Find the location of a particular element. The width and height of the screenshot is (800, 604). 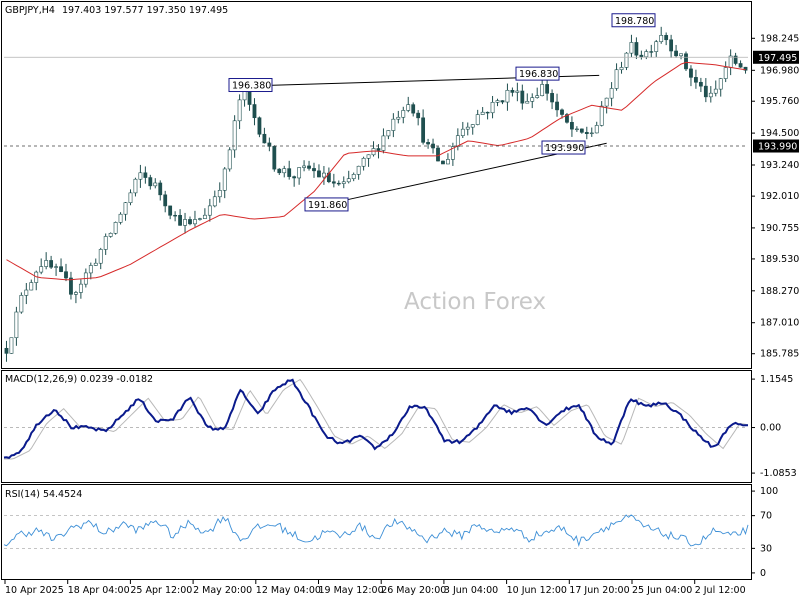

time-axis-tick: 3 Jun 04:00 is located at coordinates (471, 590).